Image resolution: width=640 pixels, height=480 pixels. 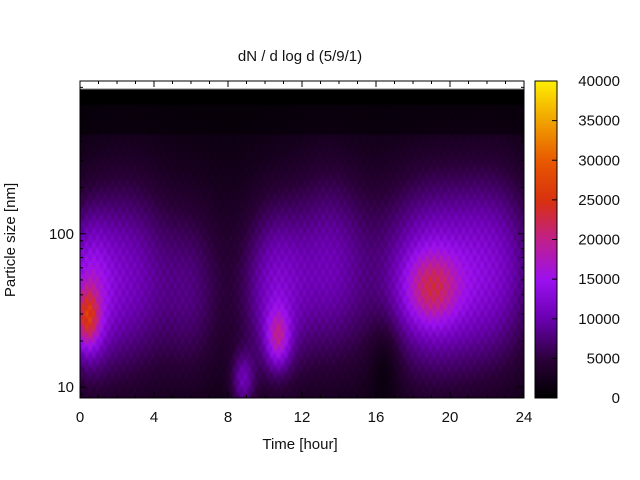 I want to click on colorbar-tick-label: 40000, so click(x=599, y=81).